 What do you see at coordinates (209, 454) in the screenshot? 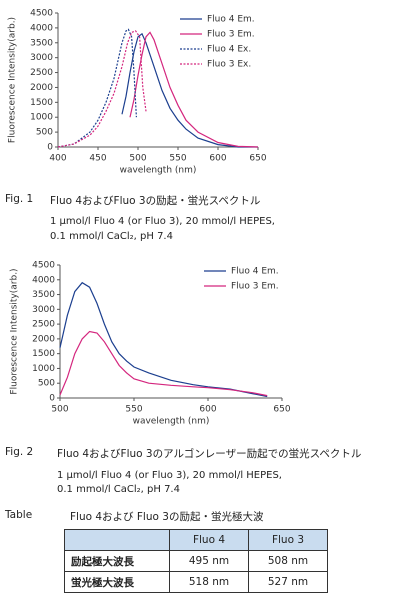
I see `caption: Fluo 4およびFluo 3のアルゴンレーザー励起での蛍光スペクトル` at bounding box center [209, 454].